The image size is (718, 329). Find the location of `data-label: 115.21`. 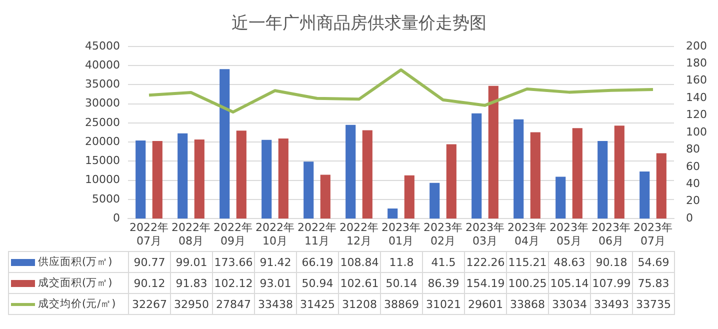

data-label: 115.21 is located at coordinates (527, 262).